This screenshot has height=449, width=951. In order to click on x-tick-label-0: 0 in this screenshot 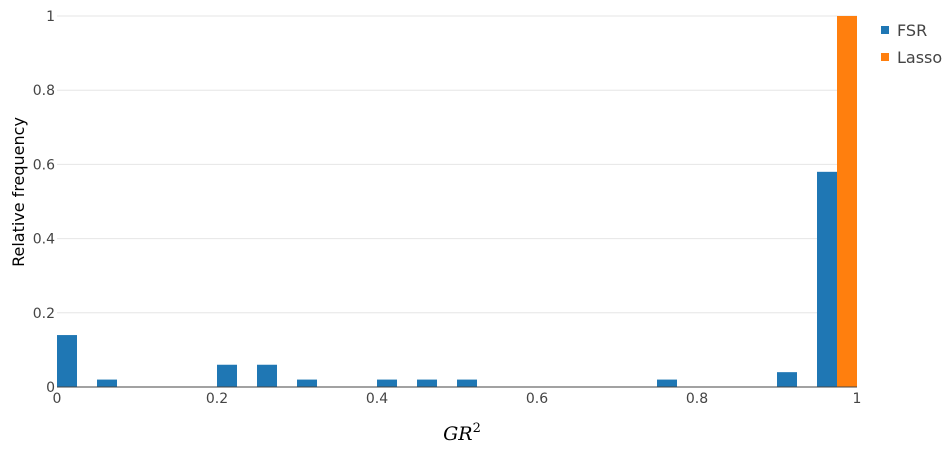, I will do `click(57, 399)`.